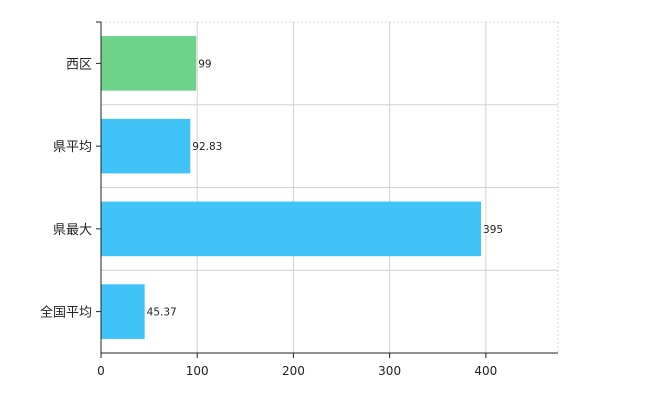 Image resolution: width=650 pixels, height=400 pixels. What do you see at coordinates (72, 230) in the screenshot?
I see `category-label: 県最大` at bounding box center [72, 230].